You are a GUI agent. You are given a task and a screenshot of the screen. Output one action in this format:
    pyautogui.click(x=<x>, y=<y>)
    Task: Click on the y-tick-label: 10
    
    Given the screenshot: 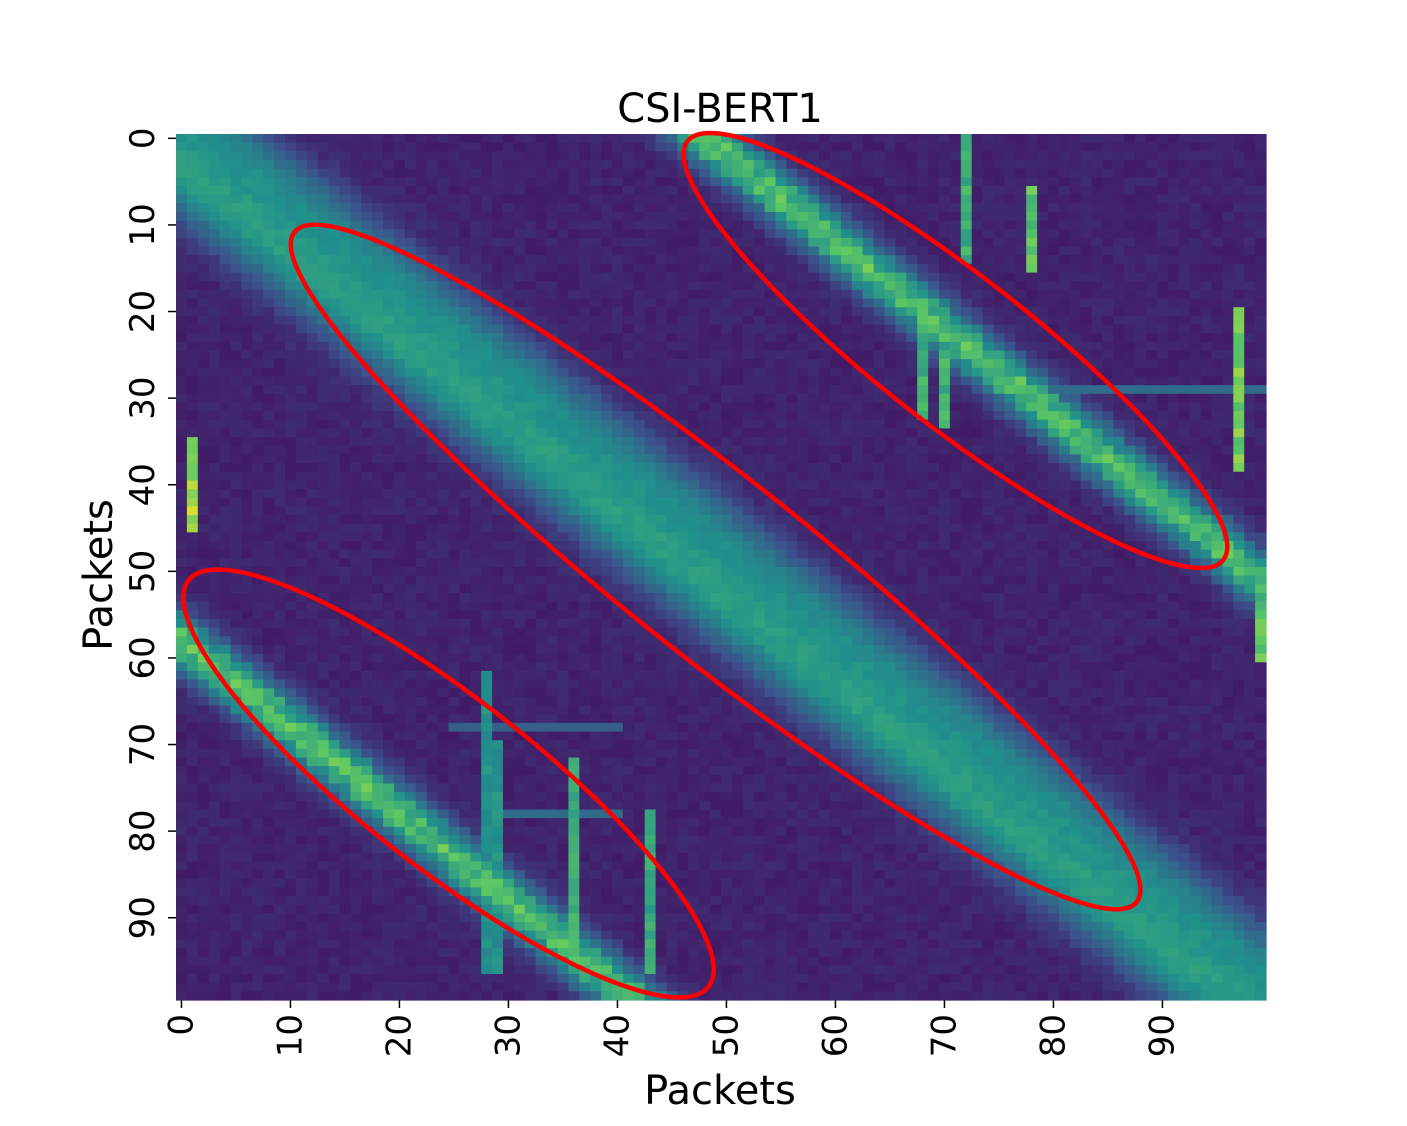 What is the action you would take?
    pyautogui.click(x=143, y=224)
    